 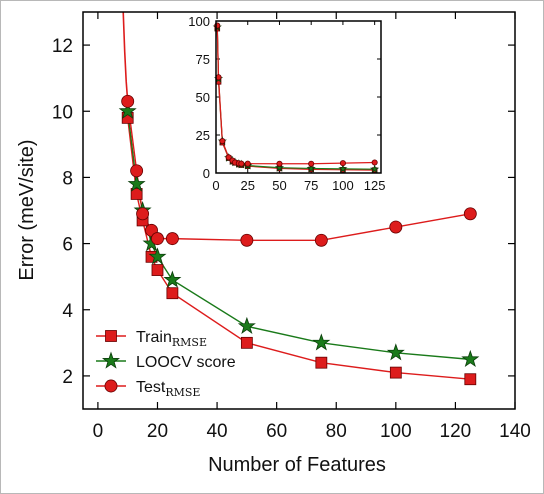 What do you see at coordinates (62, 46) in the screenshot?
I see `y-tick-label: 12` at bounding box center [62, 46].